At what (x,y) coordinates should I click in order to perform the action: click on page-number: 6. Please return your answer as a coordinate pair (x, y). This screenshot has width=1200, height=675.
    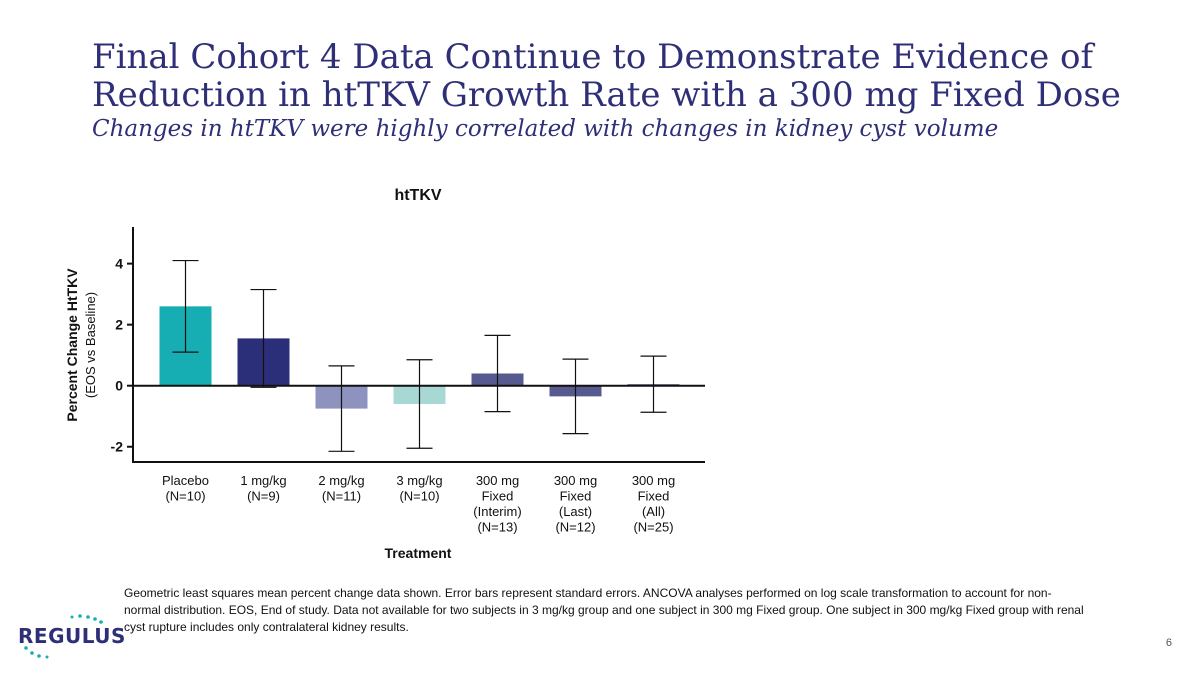
    Looking at the image, I should click on (1168, 643).